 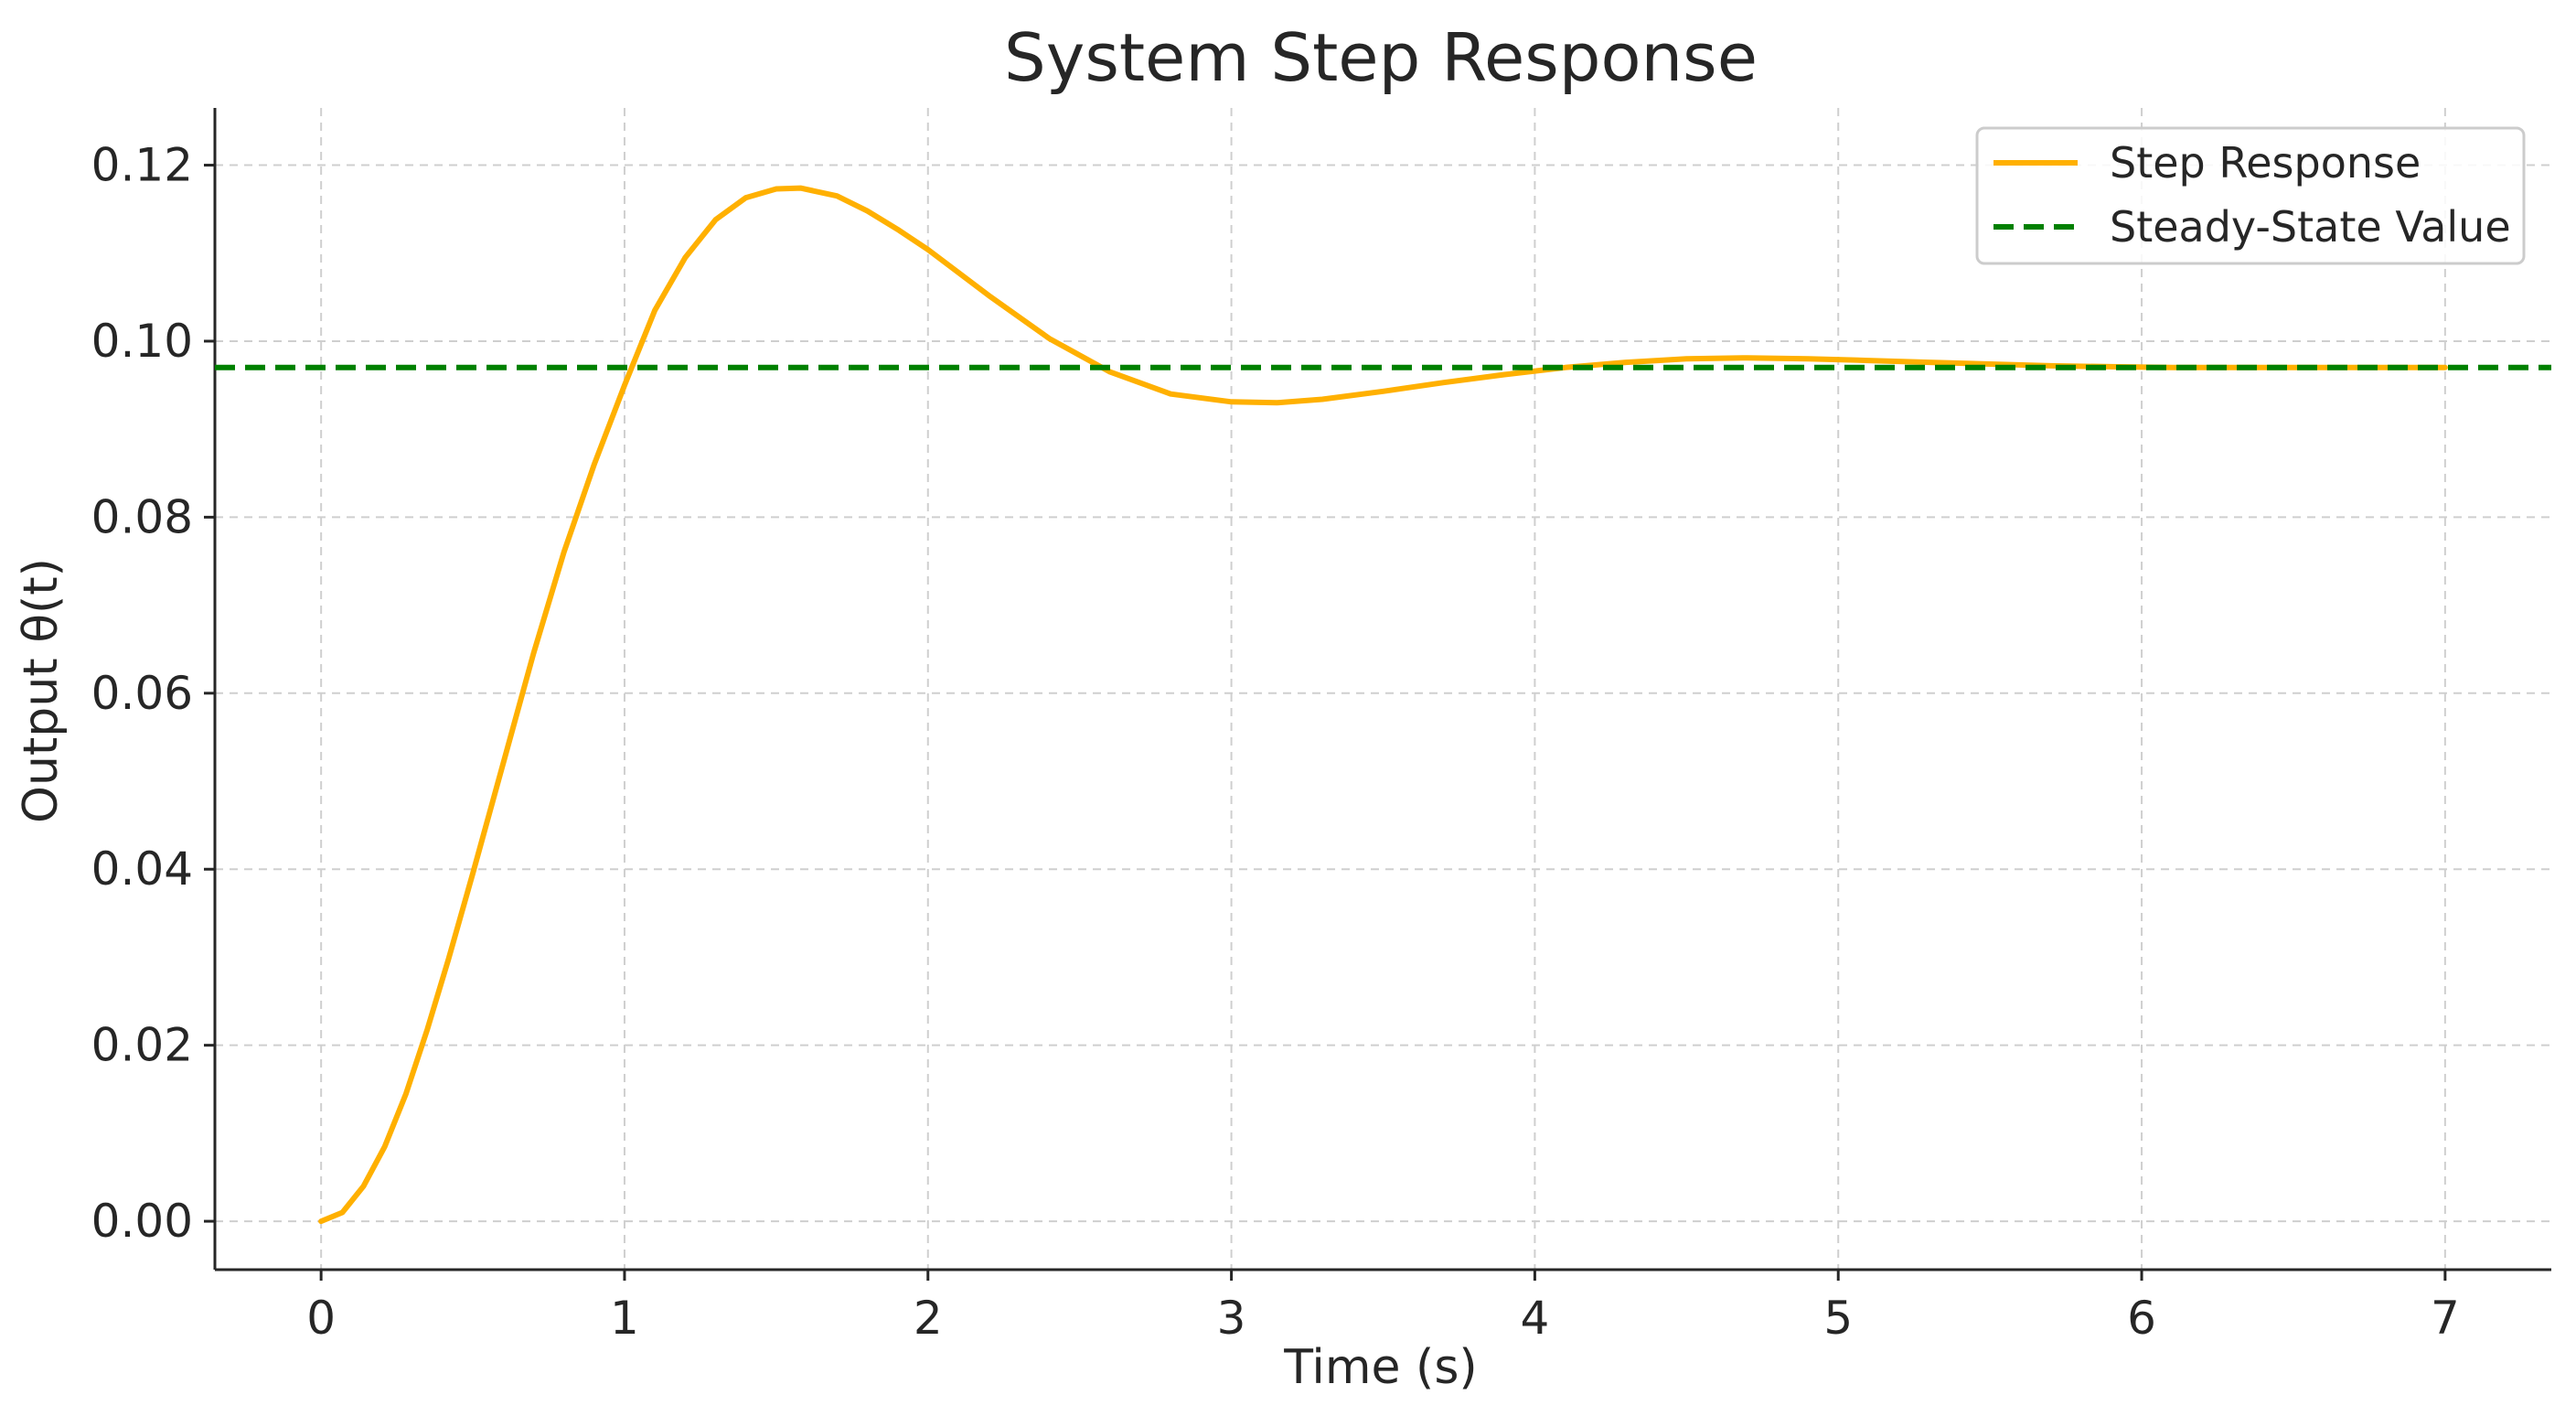 What do you see at coordinates (321, 1318) in the screenshot?
I see `x-tick-label: 0` at bounding box center [321, 1318].